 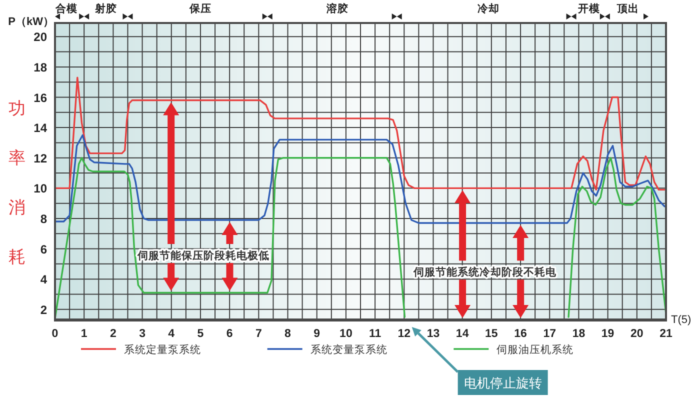 I want to click on text: 溶胶, so click(x=336, y=8).